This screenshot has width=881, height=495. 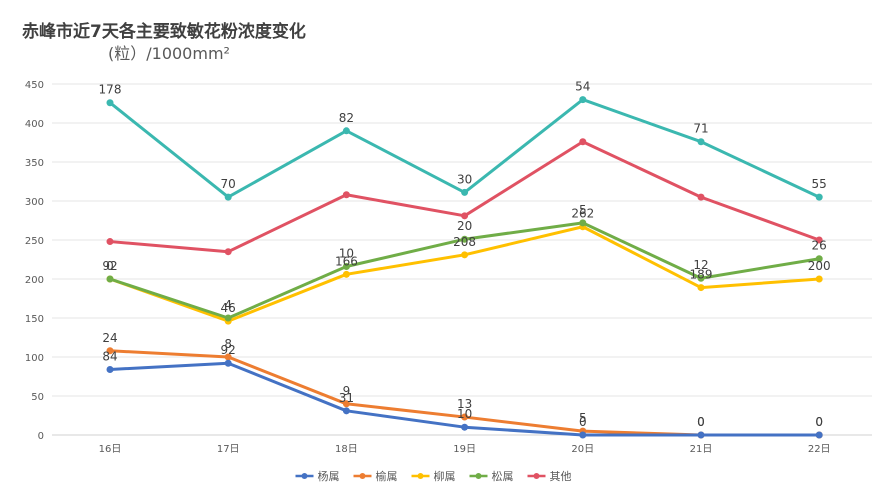 What do you see at coordinates (329, 476) in the screenshot?
I see `legend-label: 杨属` at bounding box center [329, 476].